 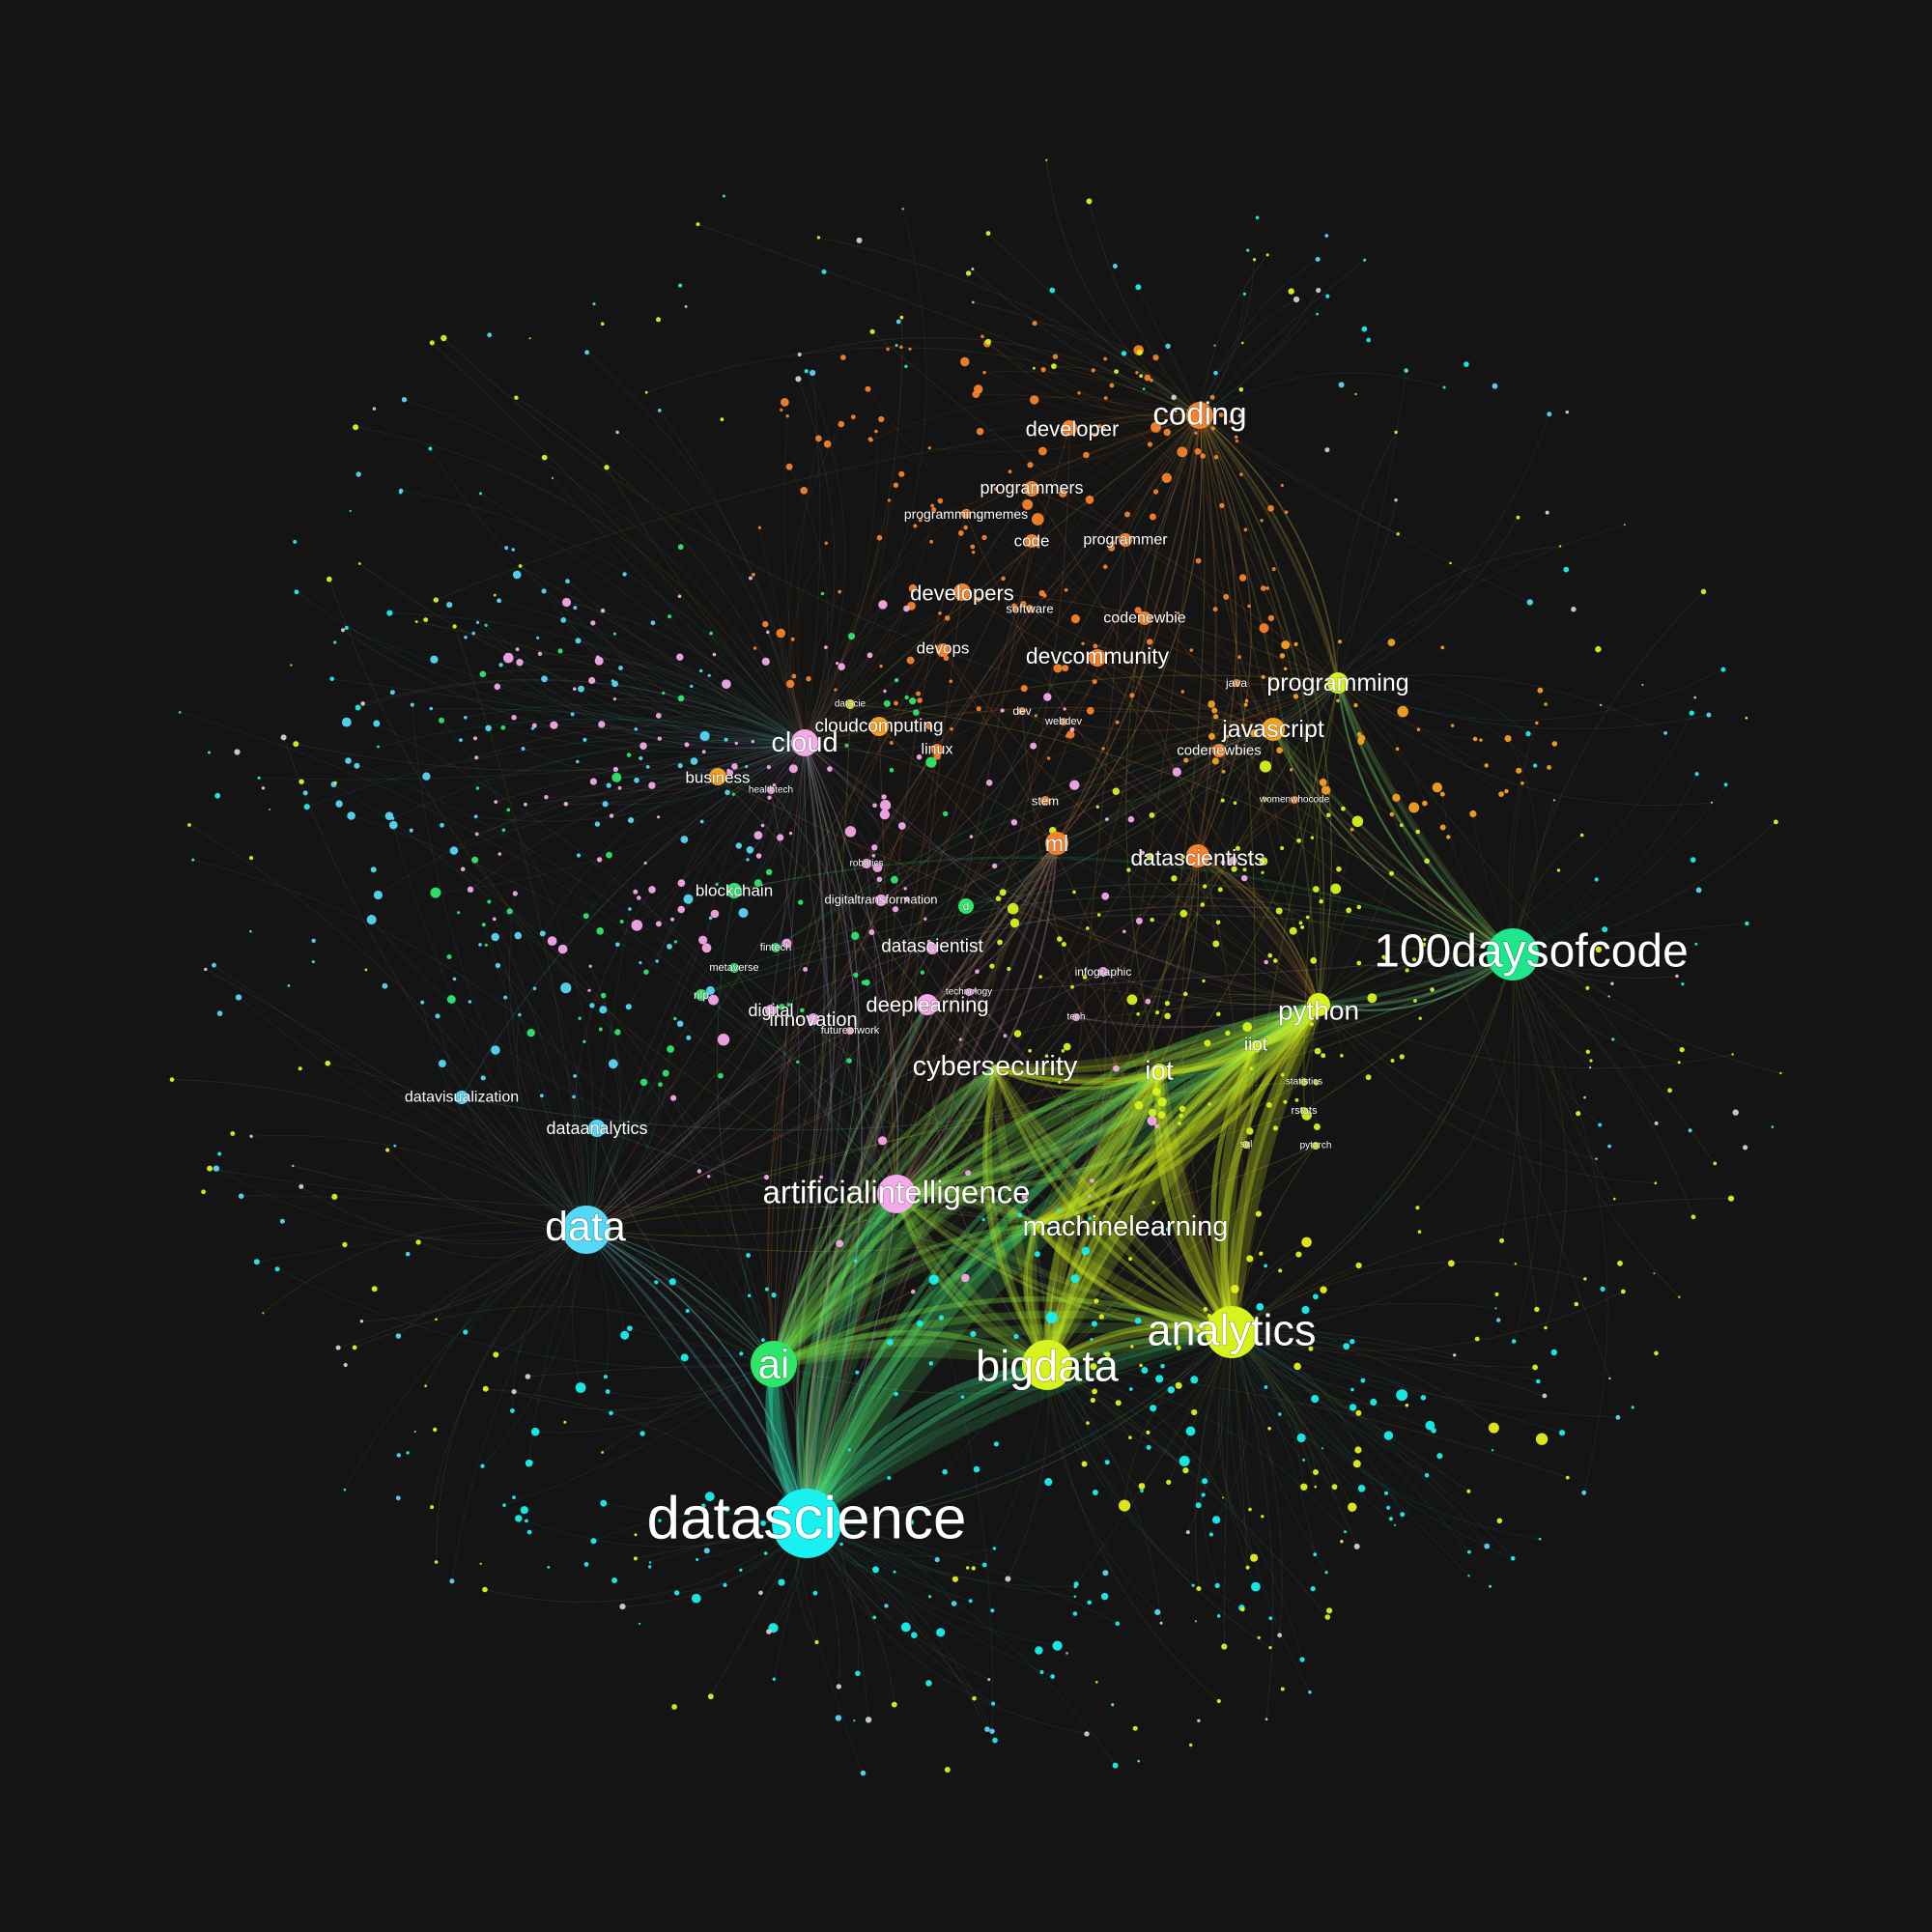 I want to click on hub-node-d, so click(x=966, y=906).